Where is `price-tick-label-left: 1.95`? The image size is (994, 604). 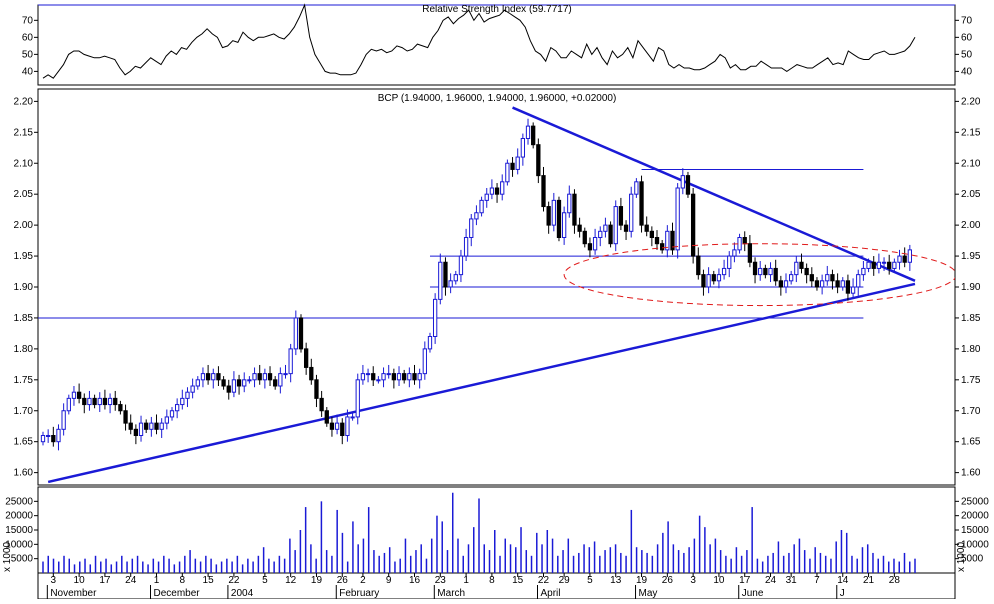 price-tick-label-left: 1.95 is located at coordinates (24, 256).